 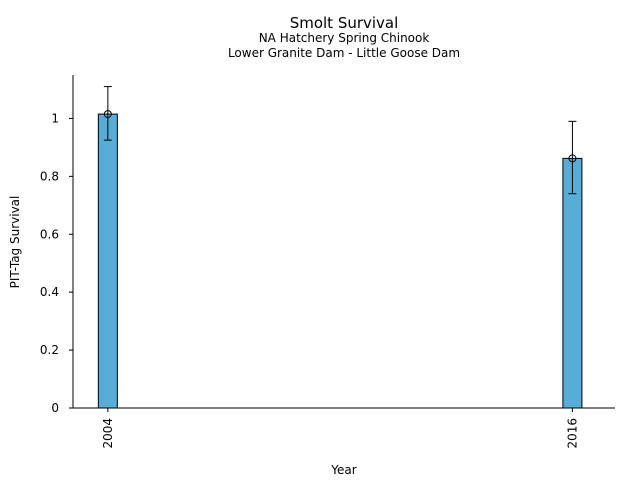 I want to click on y-tick-label: 0, so click(x=55, y=408).